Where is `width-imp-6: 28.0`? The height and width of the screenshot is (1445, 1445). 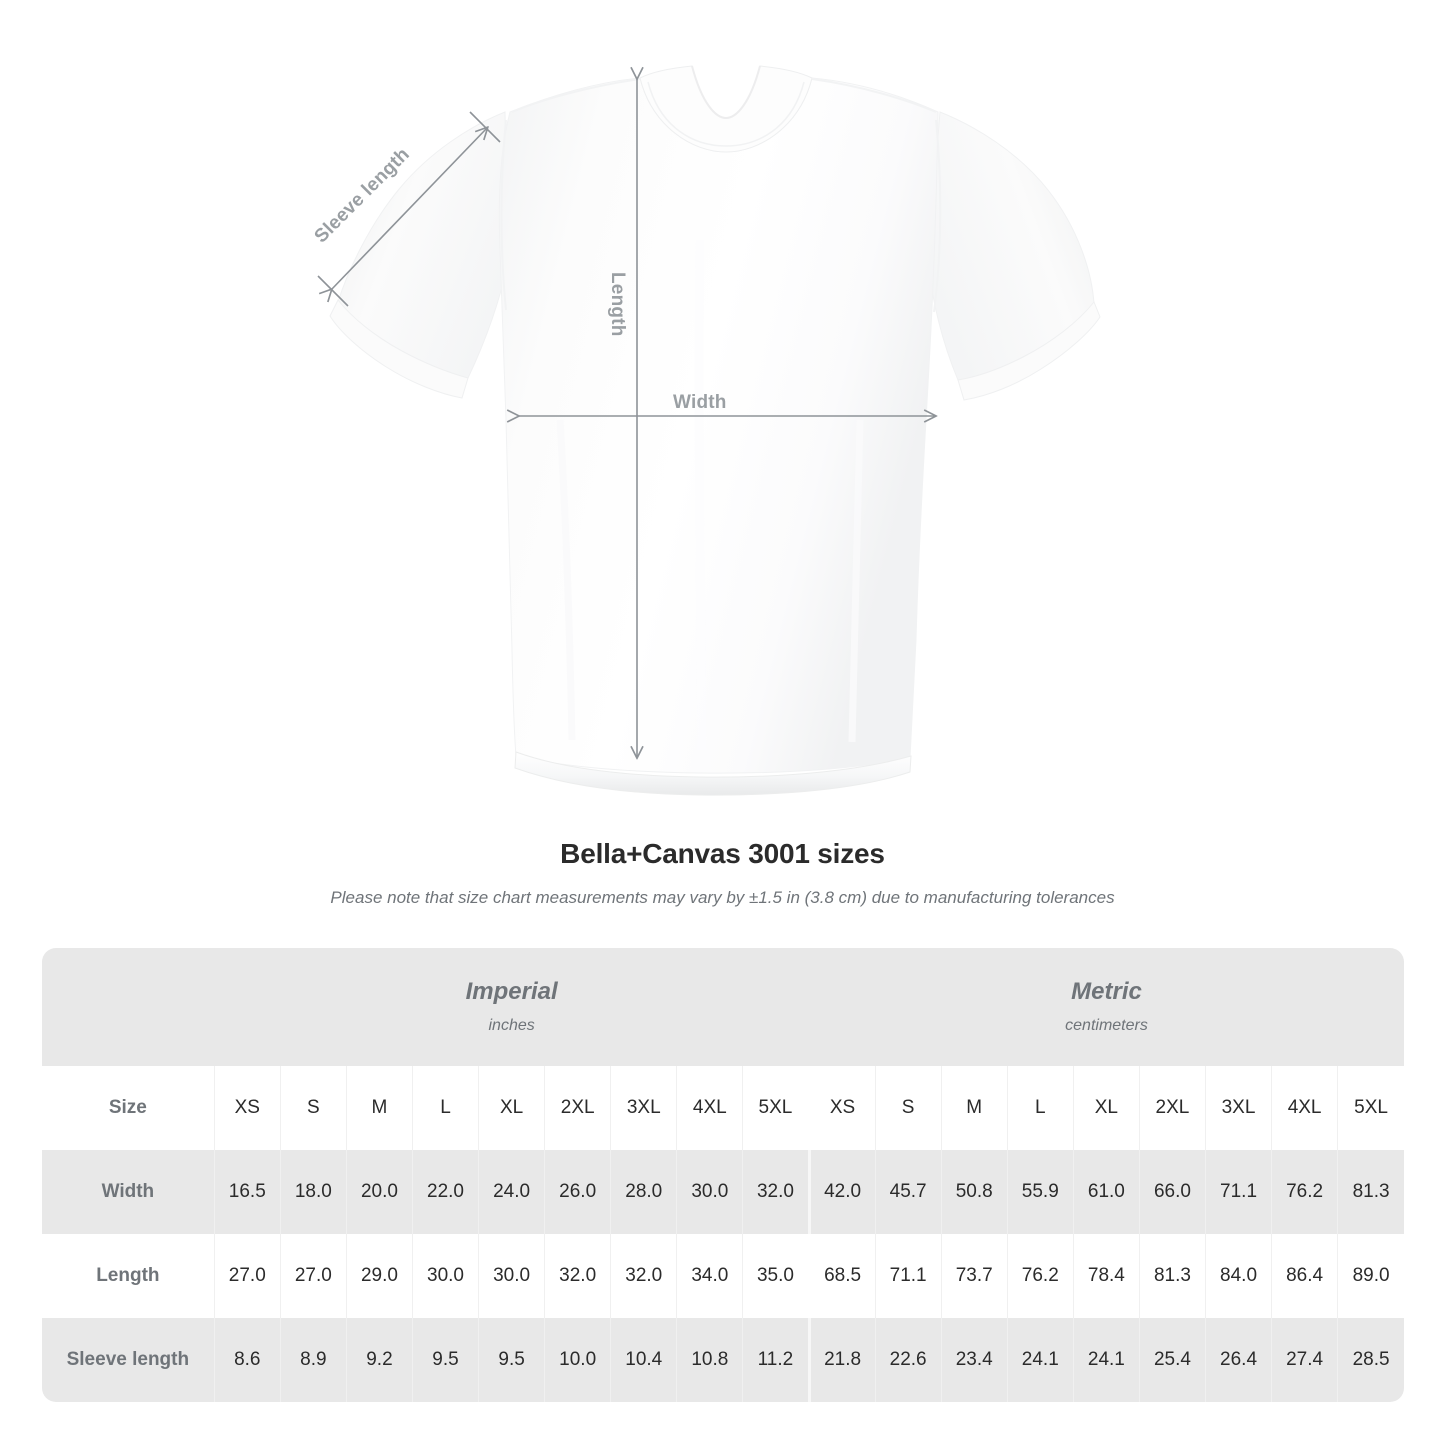 width-imp-6: 28.0 is located at coordinates (643, 1192).